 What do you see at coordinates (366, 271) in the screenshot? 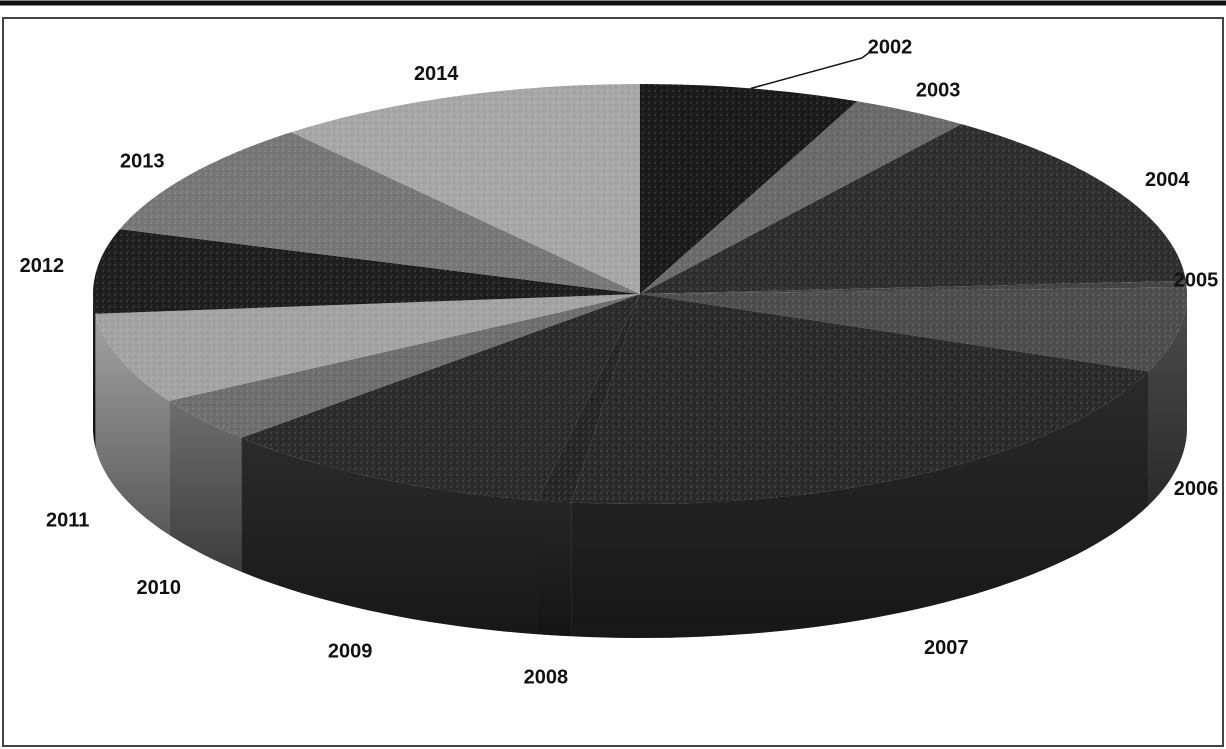
I see `pie-slice-texture-2012` at bounding box center [366, 271].